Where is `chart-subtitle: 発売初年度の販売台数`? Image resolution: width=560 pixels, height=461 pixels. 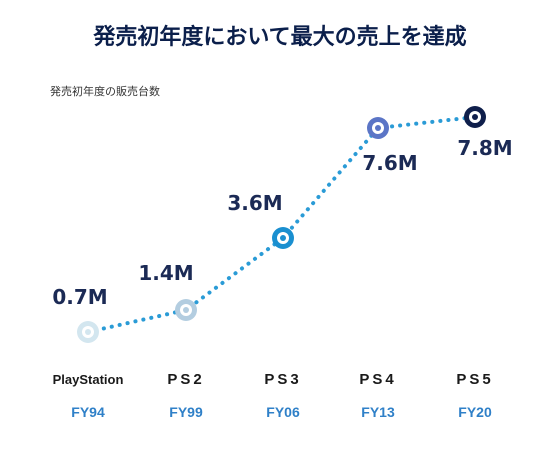
chart-subtitle: 発売初年度の販売台数 is located at coordinates (105, 91).